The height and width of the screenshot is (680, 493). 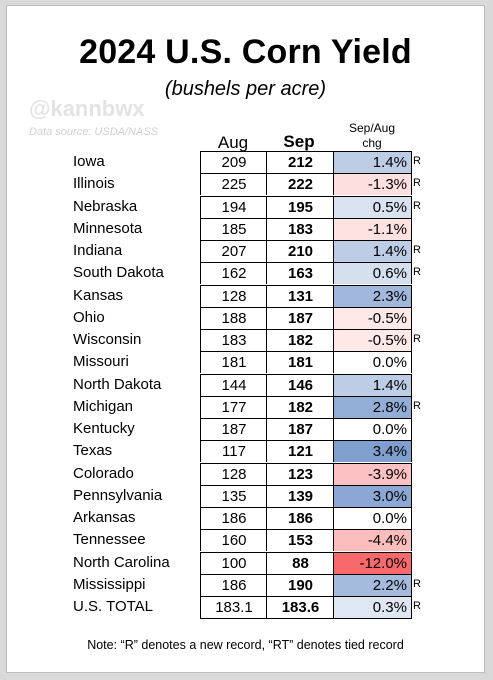 I want to click on table-row: Kansas 128 131 2.3%, so click(x=246, y=295).